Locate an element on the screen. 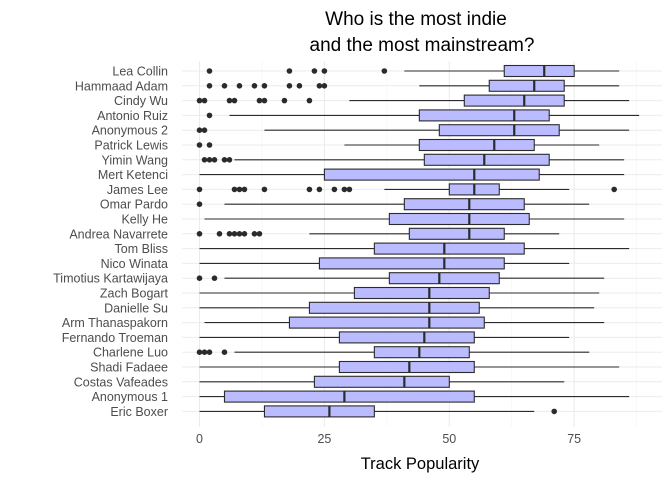  boxplot-patrick-lewis is located at coordinates (398, 145).